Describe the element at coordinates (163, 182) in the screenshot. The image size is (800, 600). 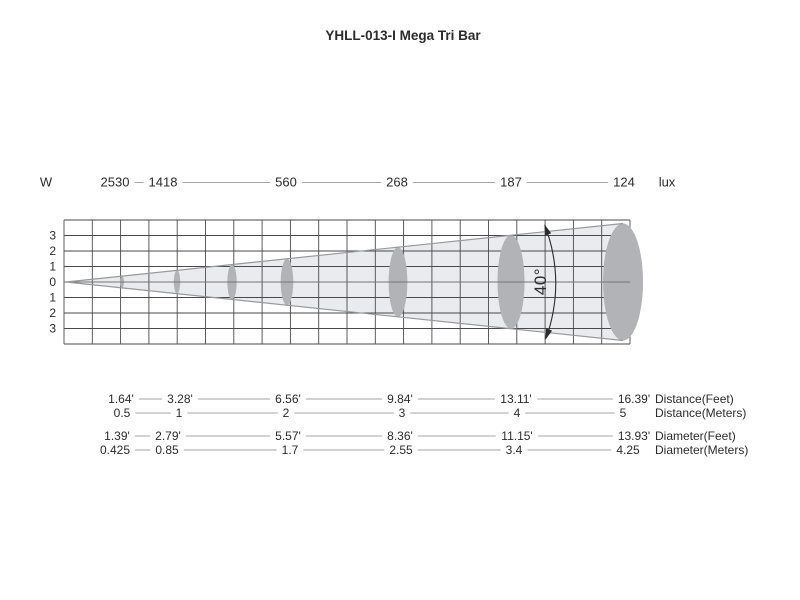
I see `lux-value: 1418` at that location.